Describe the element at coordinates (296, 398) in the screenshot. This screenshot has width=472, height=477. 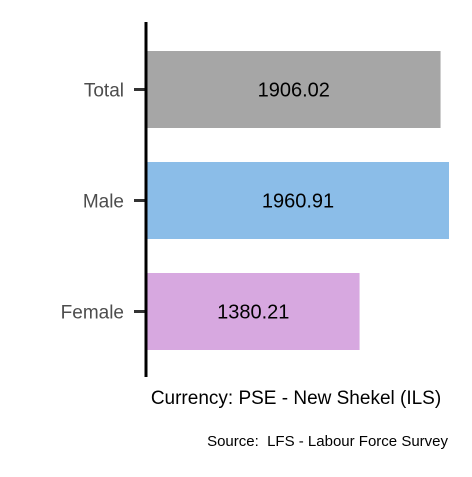
I see `x-axis-title: Currency: PSE - New Shekel (ILS)` at that location.